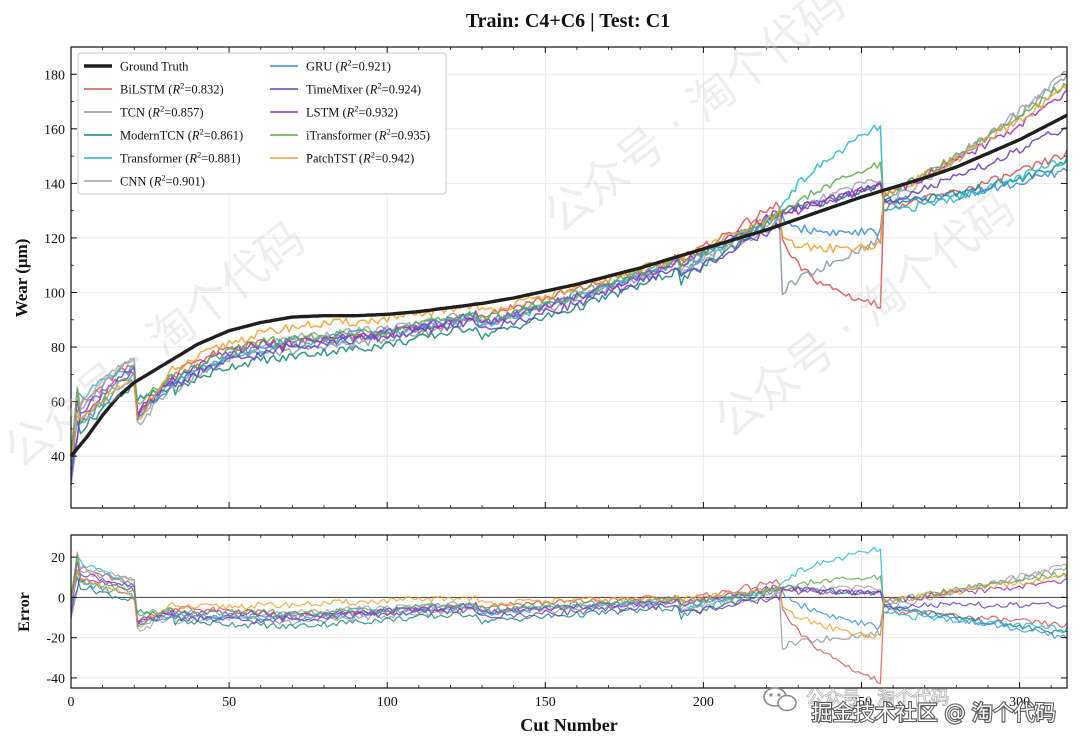 This screenshot has height=749, width=1080. I want to click on error-line-itransformer, so click(569, 585).